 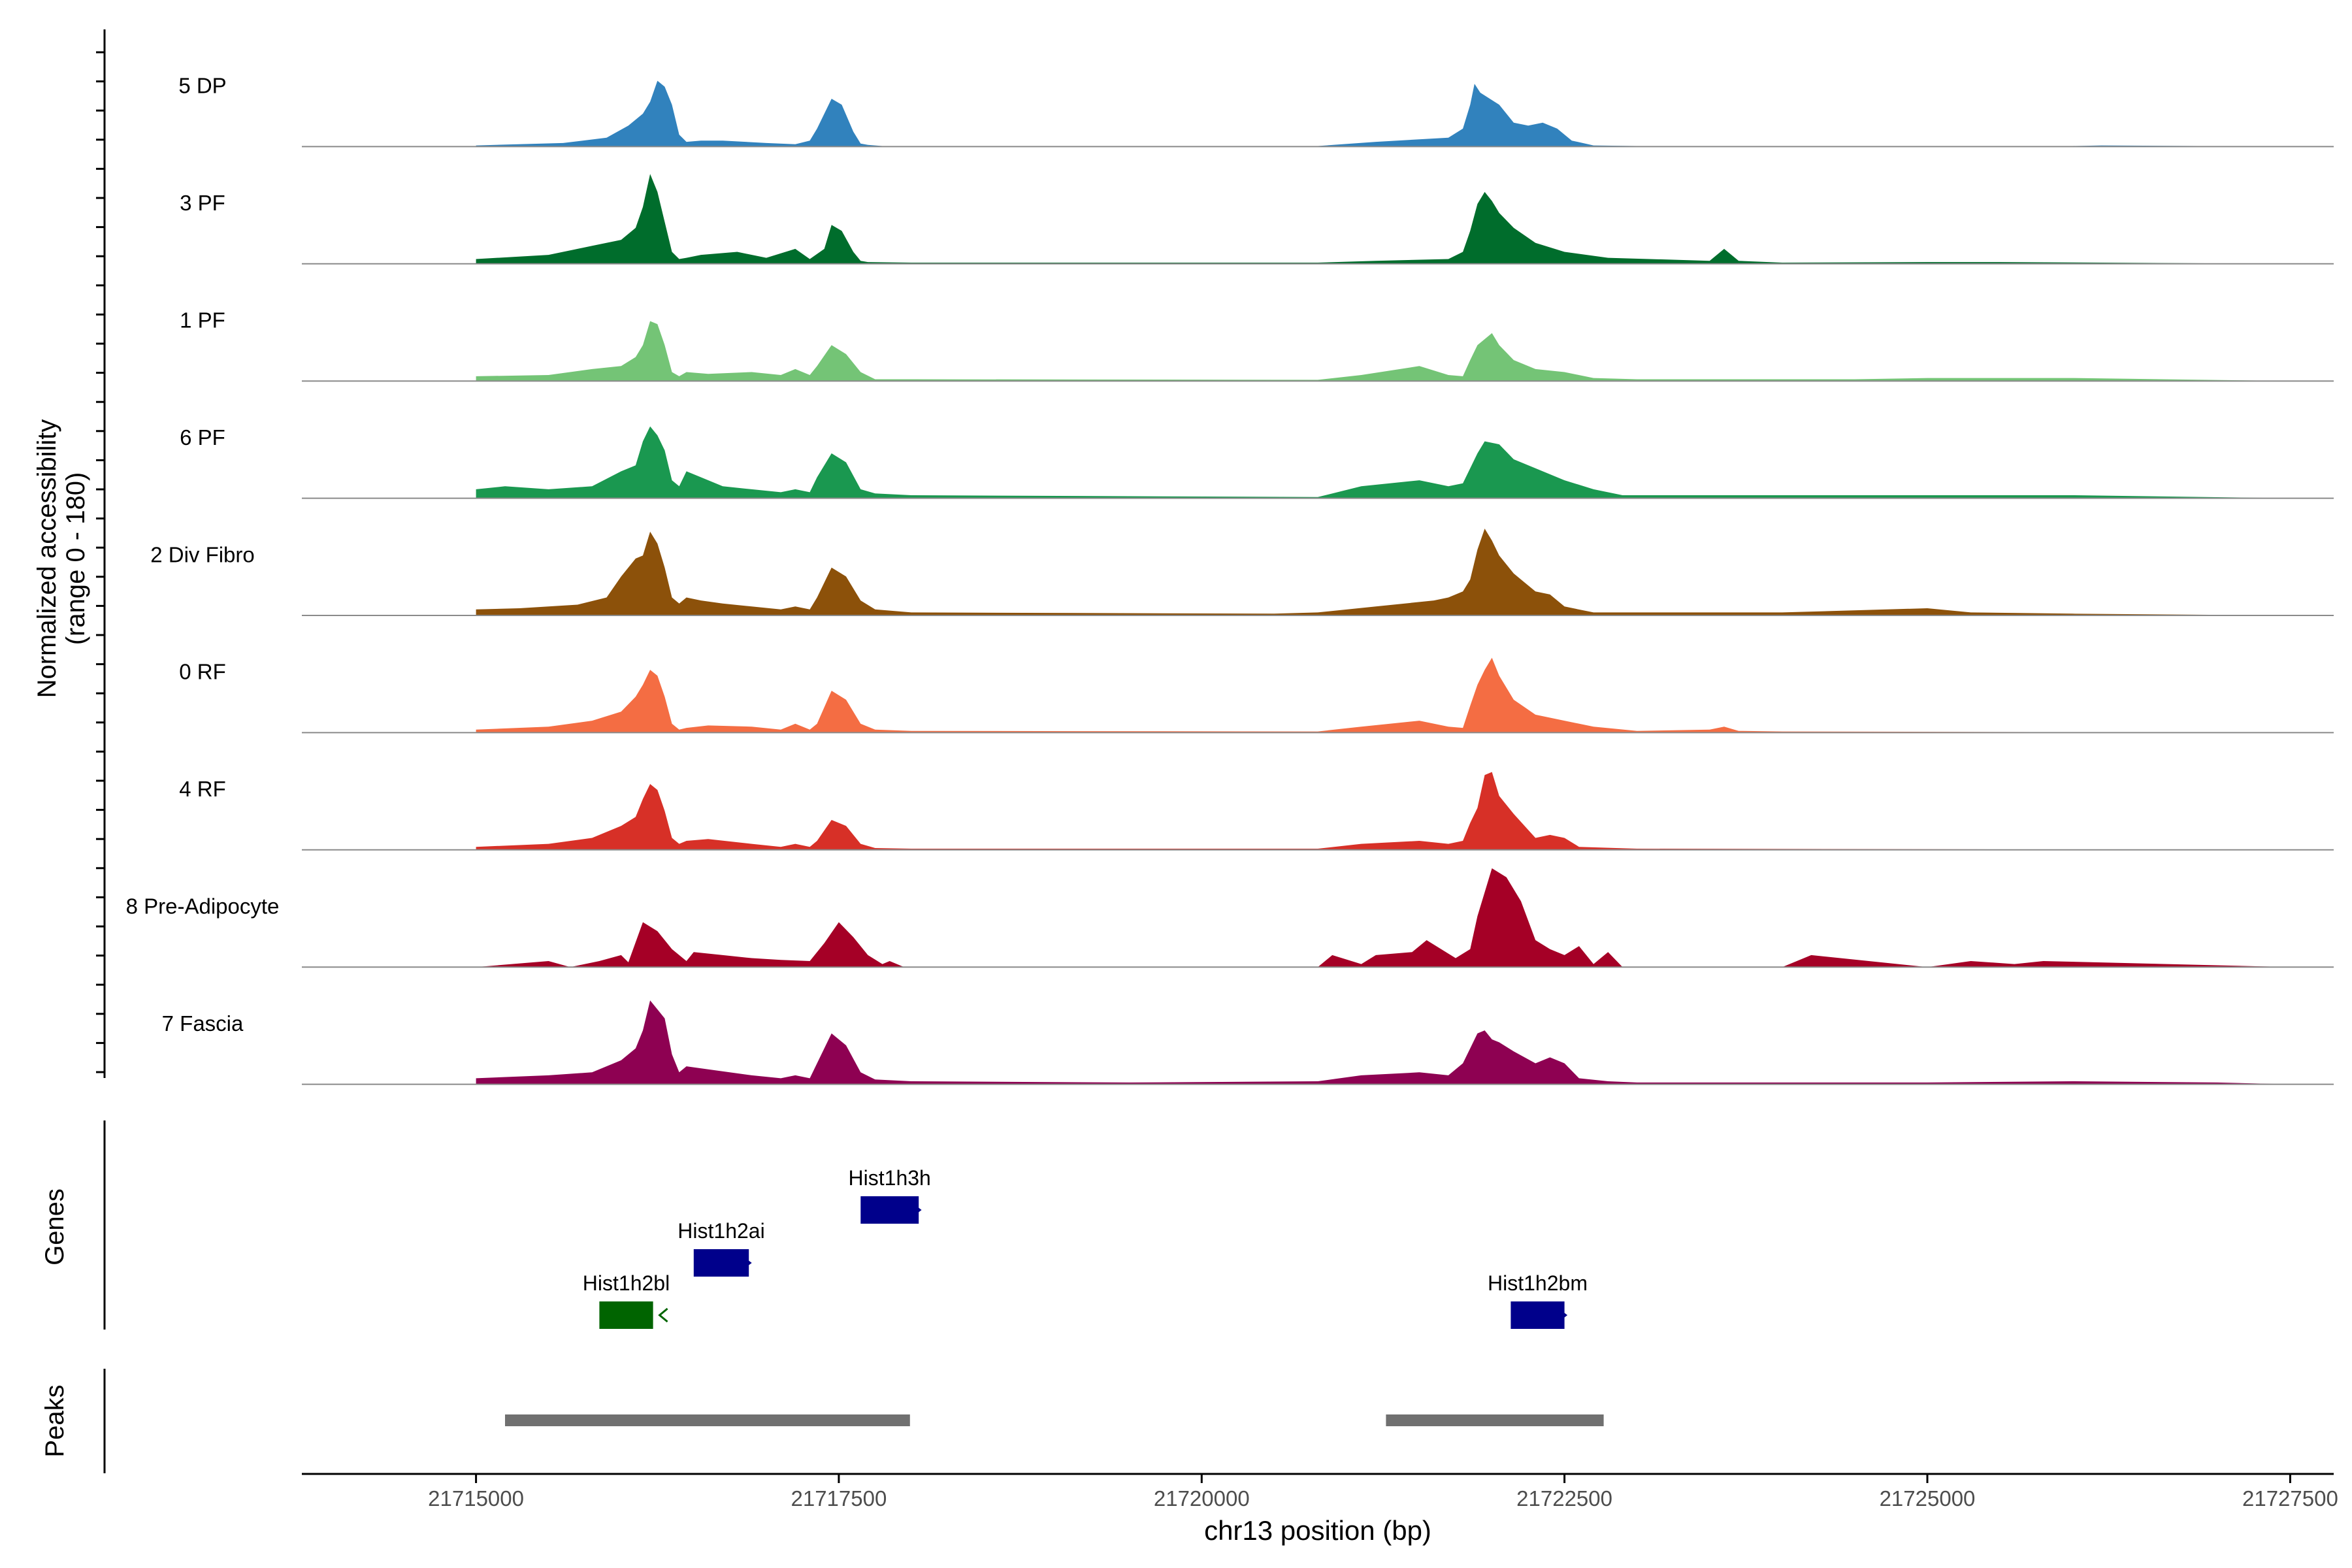 What do you see at coordinates (55, 1227) in the screenshot?
I see `genes-panel-label: Genes` at bounding box center [55, 1227].